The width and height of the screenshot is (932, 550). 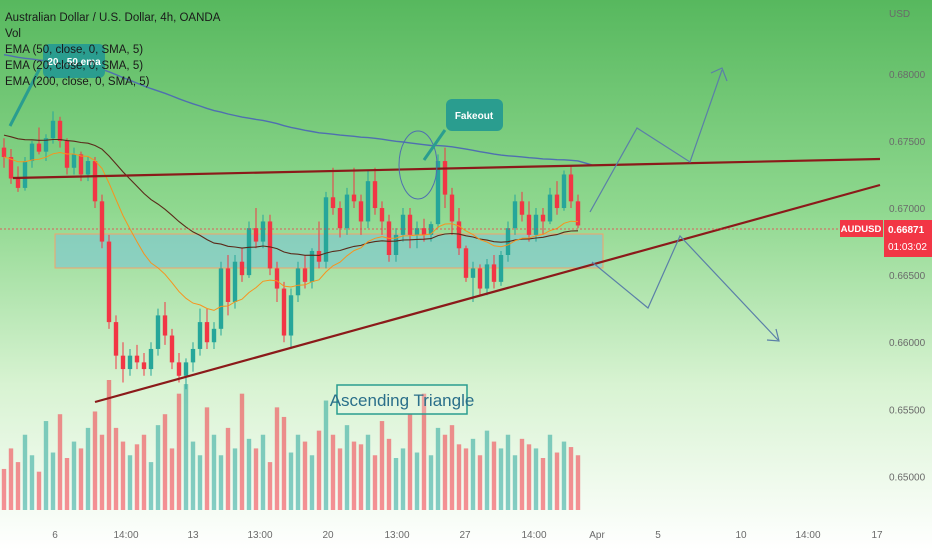 What do you see at coordinates (55, 535) in the screenshot?
I see `x-tick-label: 6` at bounding box center [55, 535].